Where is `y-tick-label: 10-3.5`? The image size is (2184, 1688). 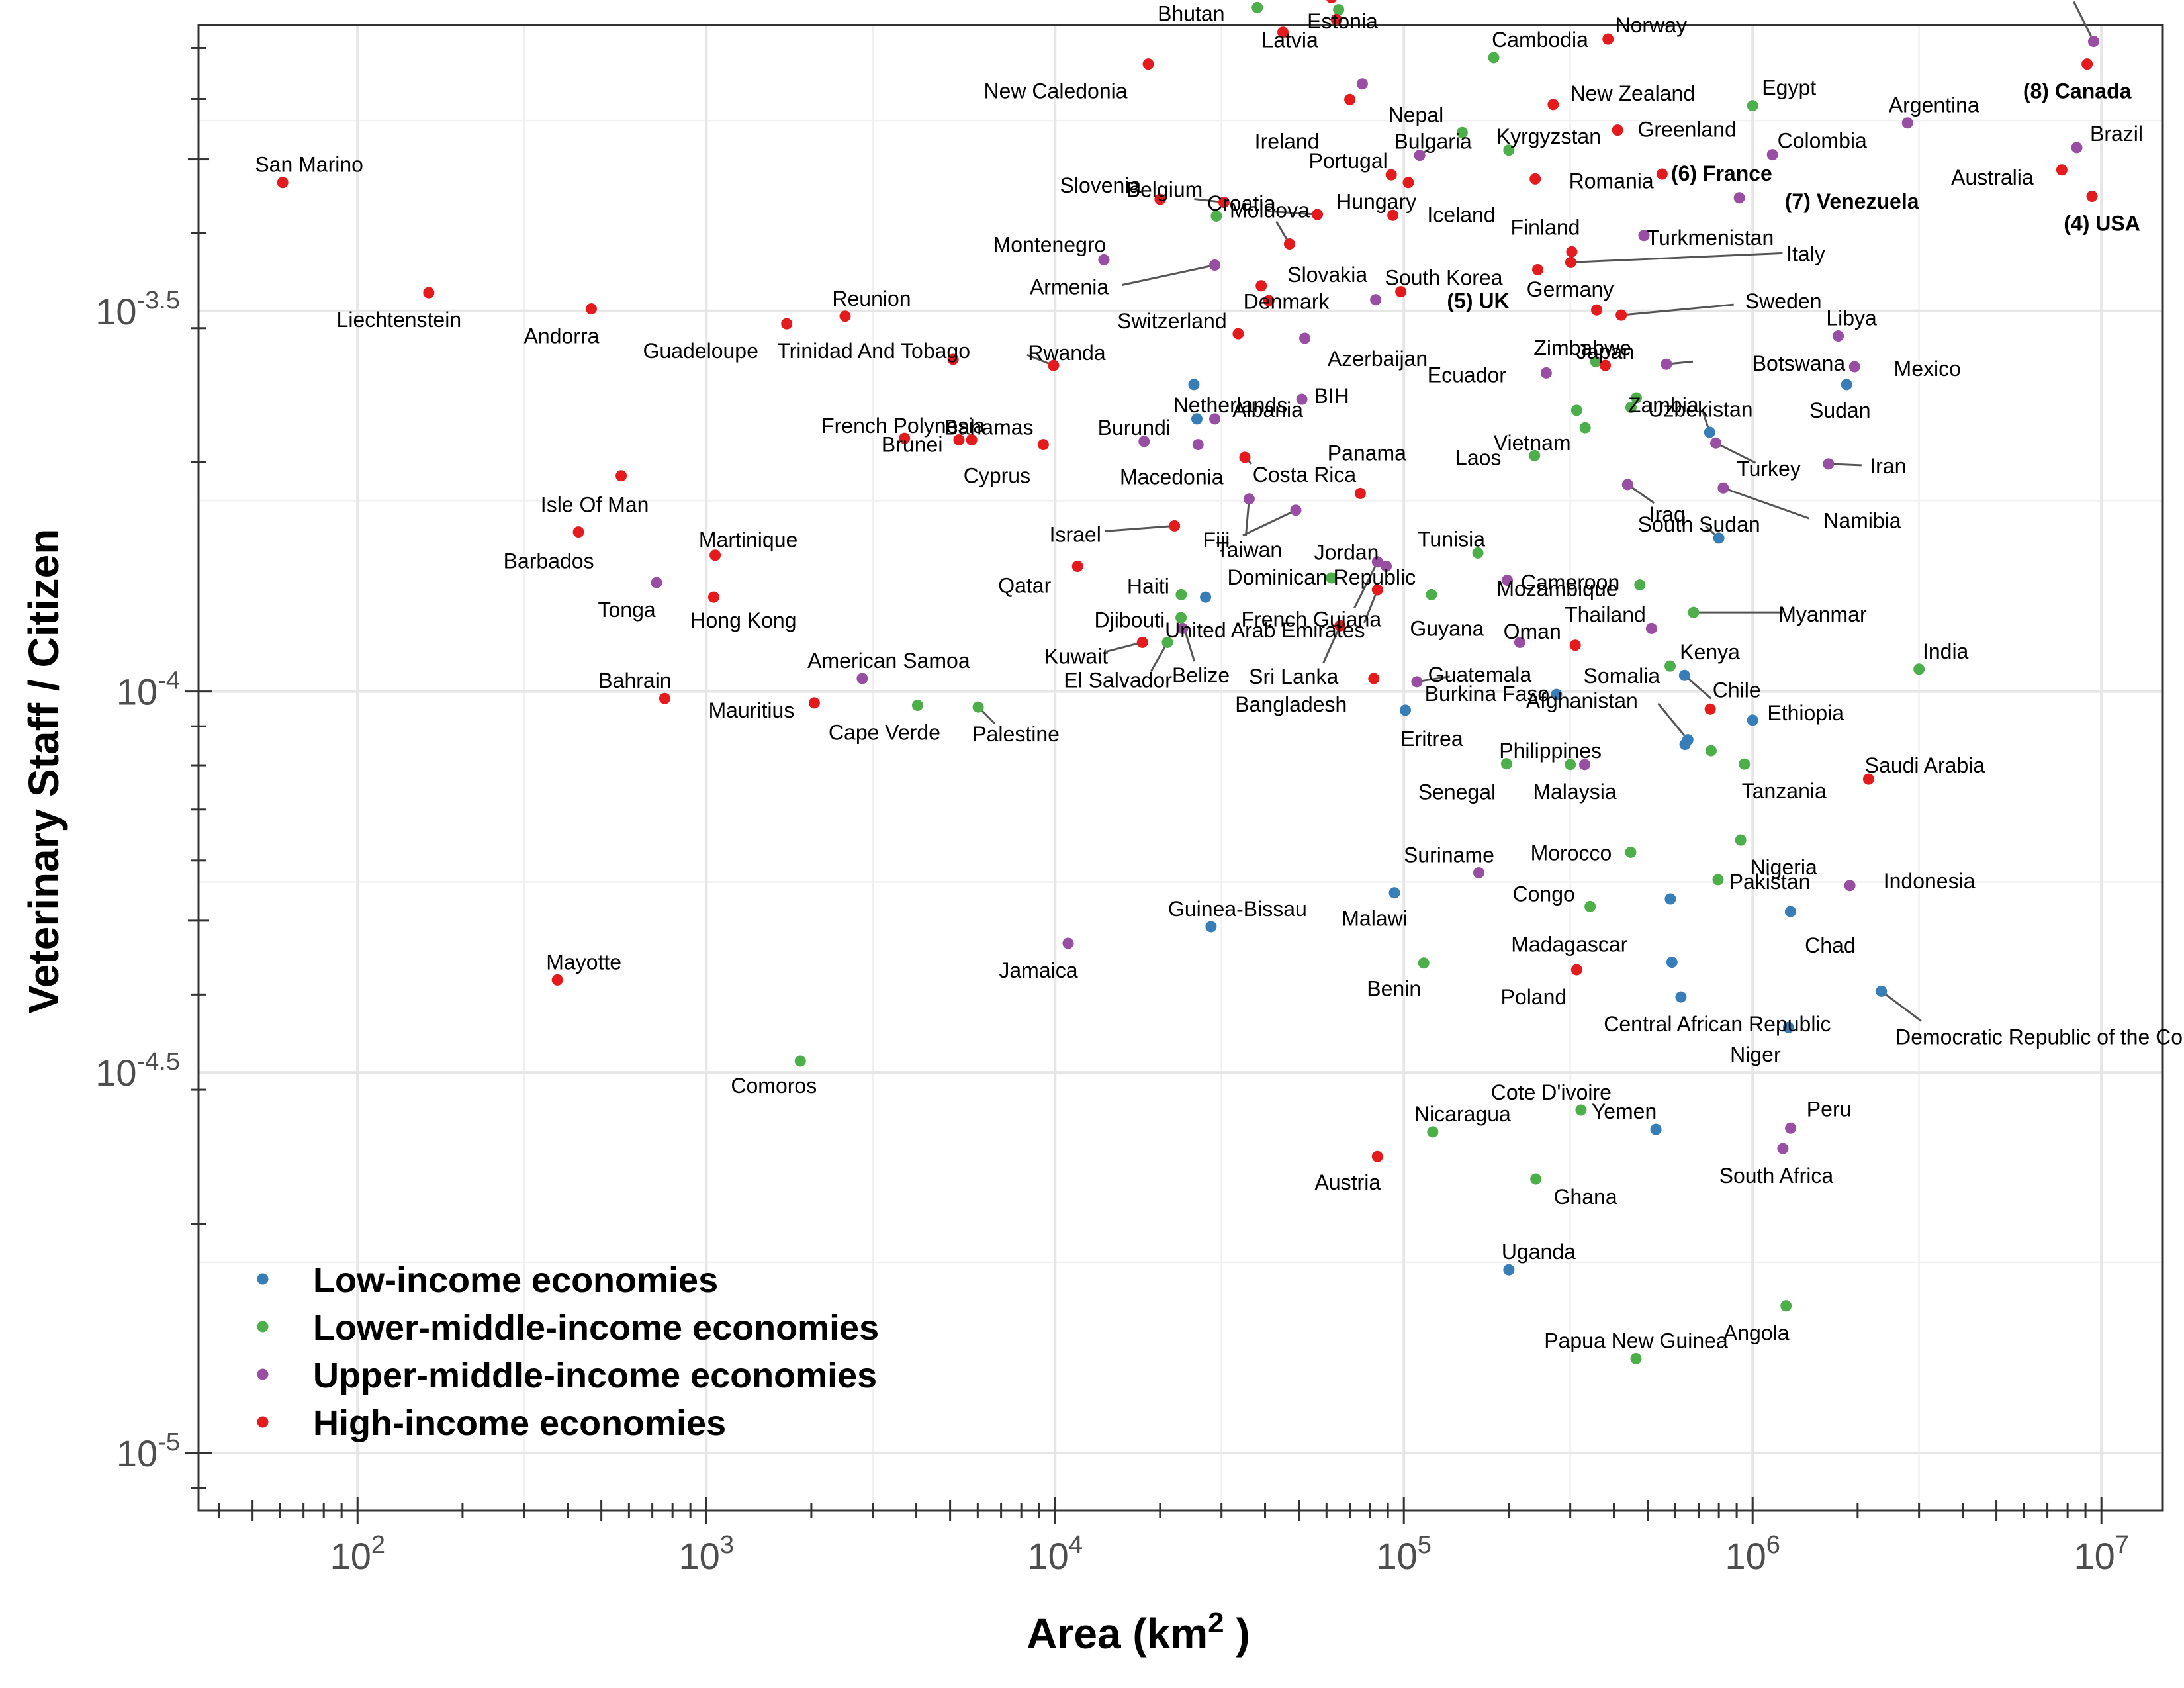 y-tick-label: 10-3.5 is located at coordinates (137, 309).